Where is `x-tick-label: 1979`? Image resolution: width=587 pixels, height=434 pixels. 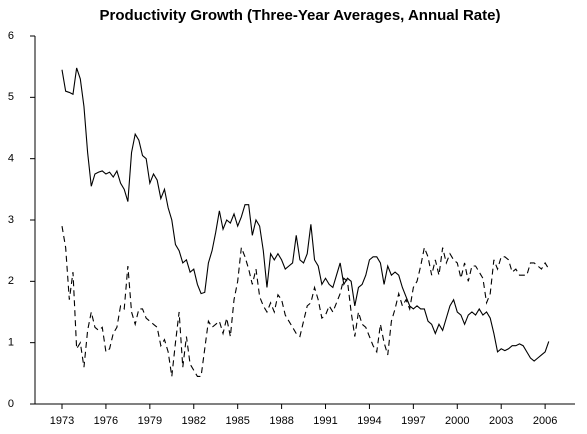 x-tick-label: 1979 is located at coordinates (150, 421).